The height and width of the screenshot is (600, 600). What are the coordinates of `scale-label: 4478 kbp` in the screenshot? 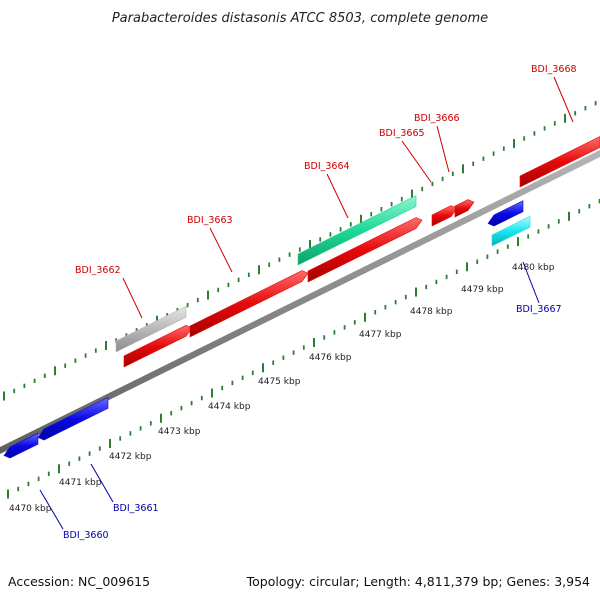 It's located at (431, 312).